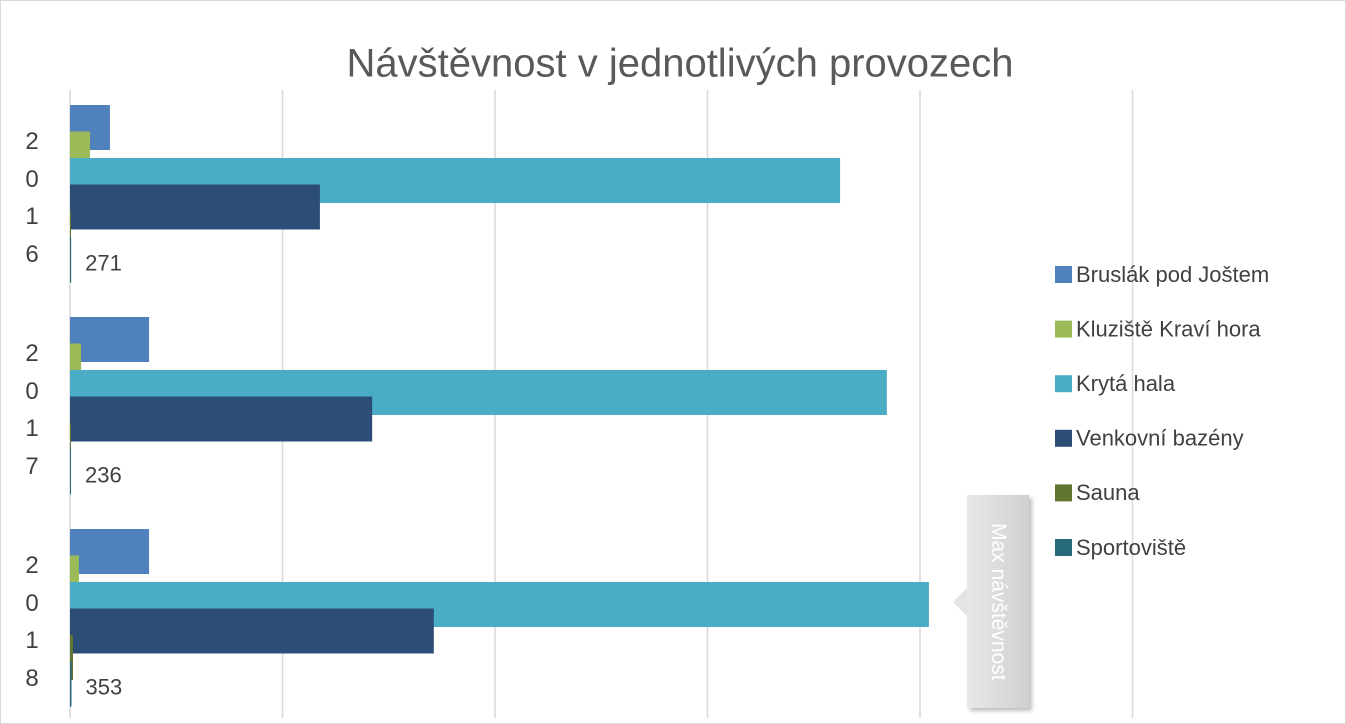 The width and height of the screenshot is (1346, 724). What do you see at coordinates (680, 64) in the screenshot?
I see `chart-title: Návštěvnost v jednotlivých provozech` at bounding box center [680, 64].